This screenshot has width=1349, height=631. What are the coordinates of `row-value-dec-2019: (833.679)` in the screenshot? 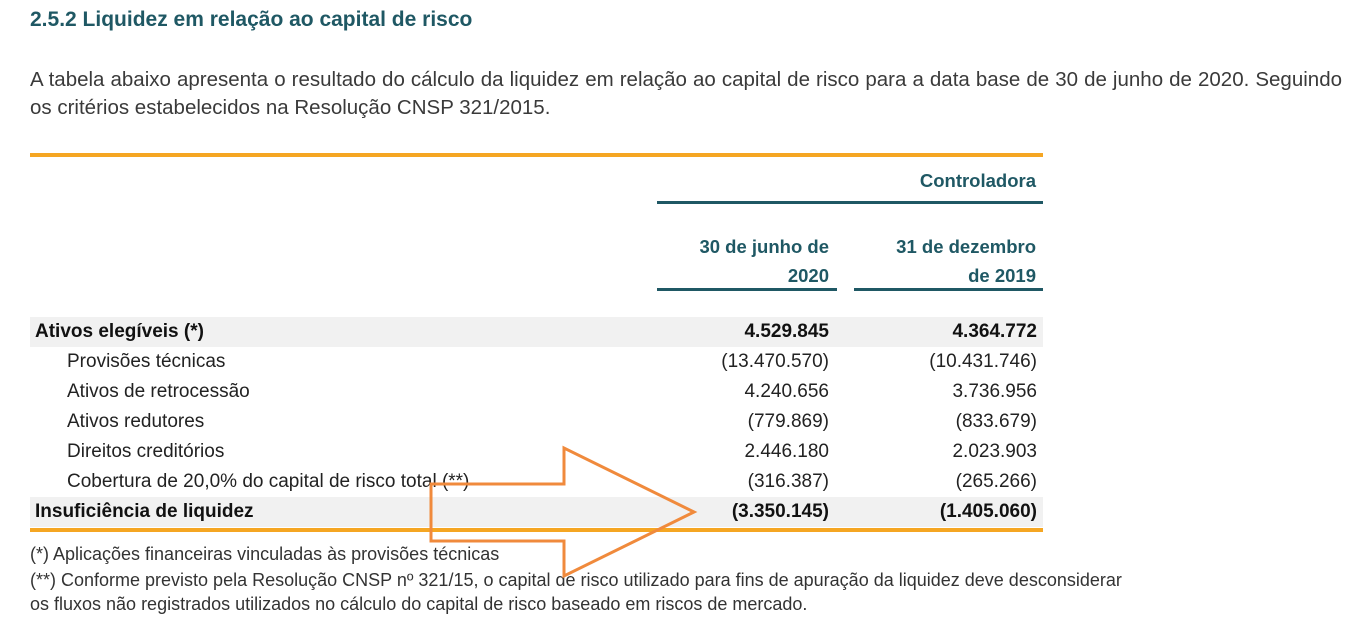 It's located at (996, 421).